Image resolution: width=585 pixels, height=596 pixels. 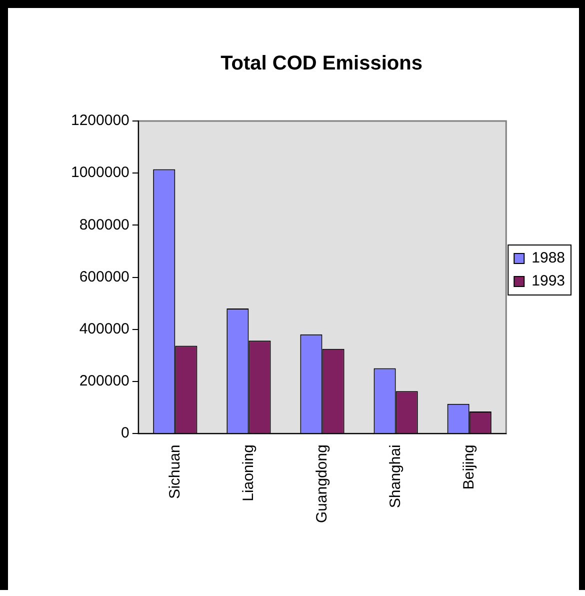 I want to click on y-tick-label: 200000, so click(x=104, y=381).